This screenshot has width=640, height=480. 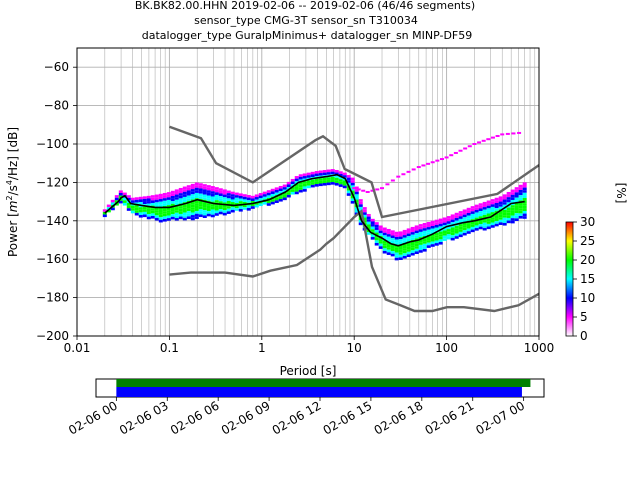 What do you see at coordinates (52, 182) in the screenshot?
I see `y-tick-label: −120` at bounding box center [52, 182].